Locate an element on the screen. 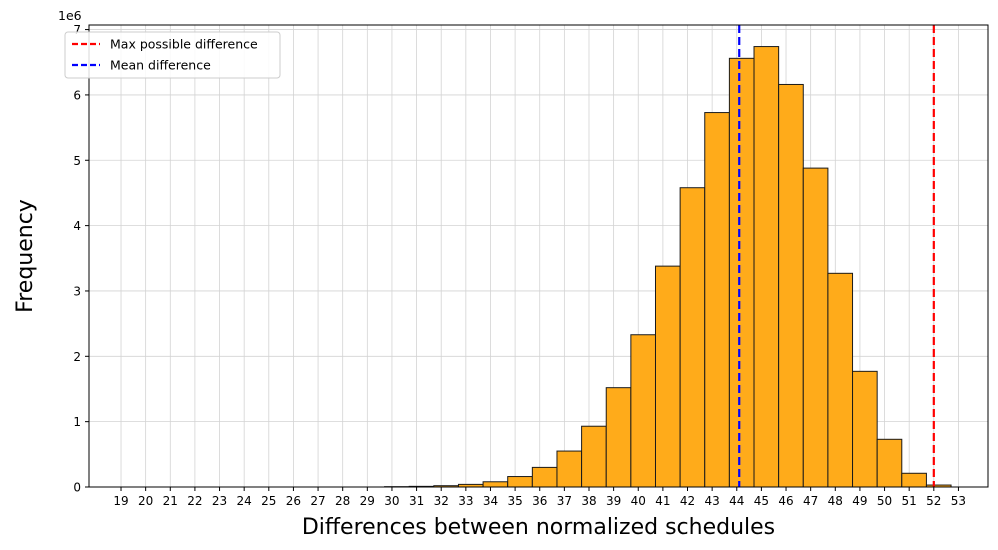  y-tick-label: 4 is located at coordinates (77, 226).